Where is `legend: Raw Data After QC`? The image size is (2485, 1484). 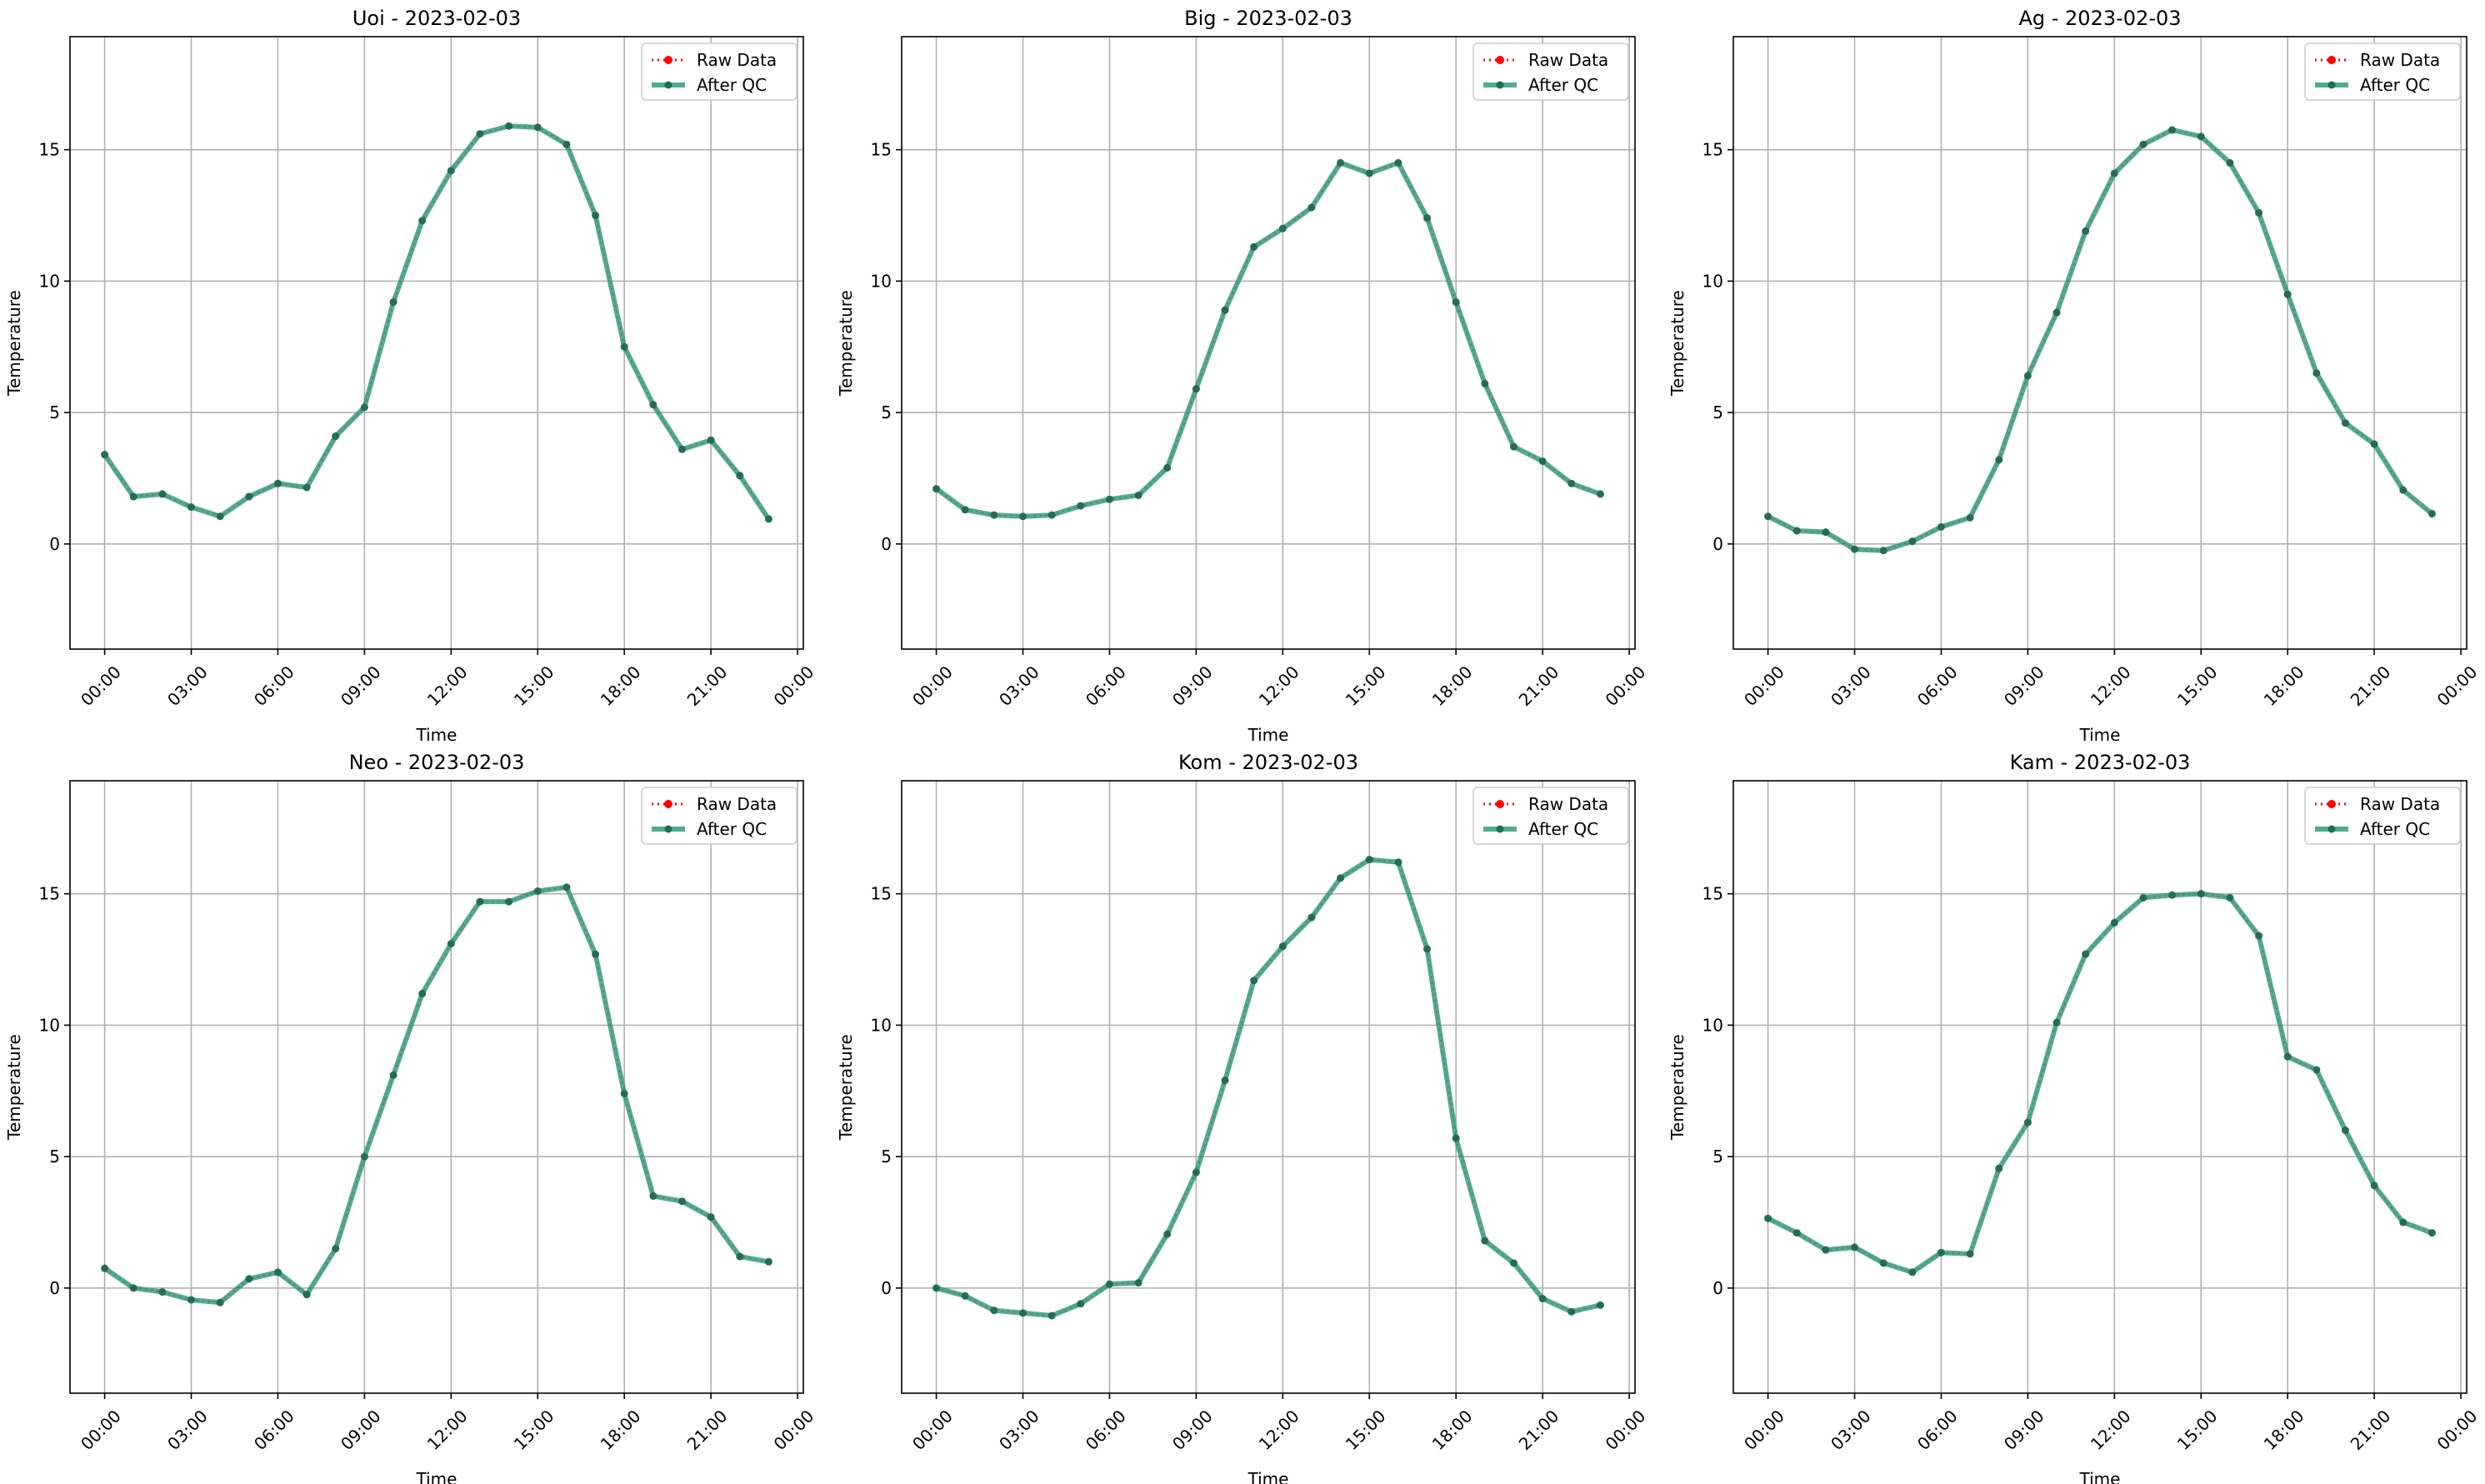 legend: Raw Data After QC is located at coordinates (719, 816).